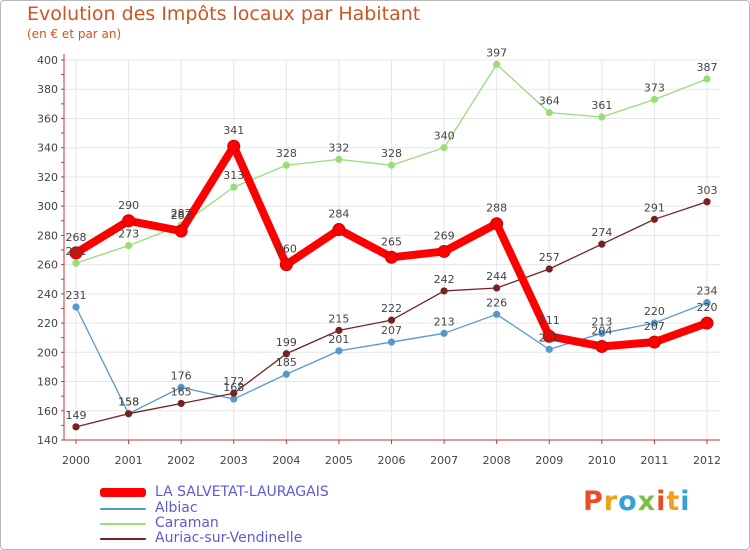 The height and width of the screenshot is (550, 750). I want to click on data-label-caraman: 364, so click(549, 101).